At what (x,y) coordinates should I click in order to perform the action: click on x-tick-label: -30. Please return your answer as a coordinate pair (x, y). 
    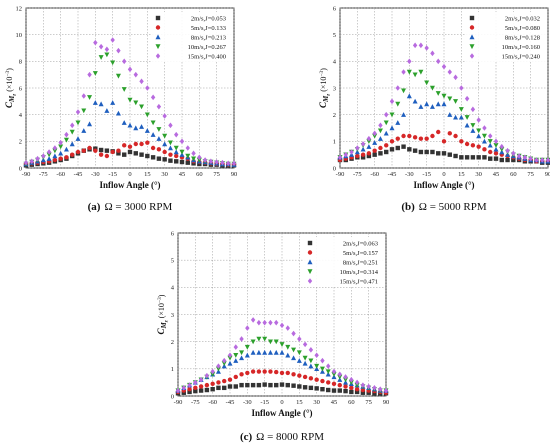
    Looking at the image, I should click on (409, 174).